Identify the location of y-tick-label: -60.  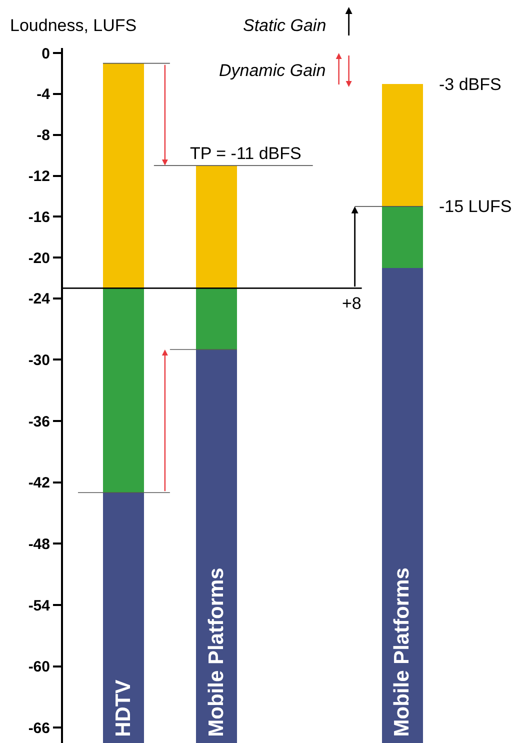
(39, 667).